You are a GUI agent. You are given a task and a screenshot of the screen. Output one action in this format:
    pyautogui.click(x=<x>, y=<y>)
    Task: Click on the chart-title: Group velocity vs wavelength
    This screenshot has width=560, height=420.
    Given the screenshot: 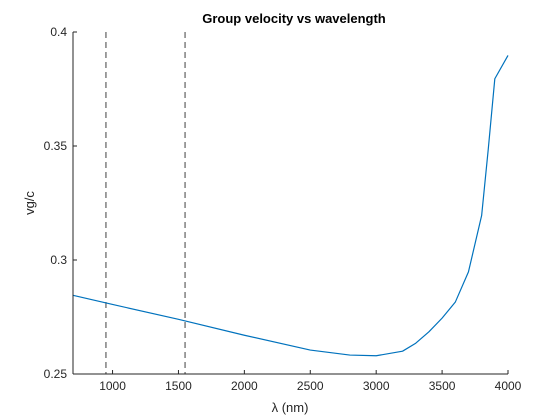 What is the action you would take?
    pyautogui.click(x=294, y=18)
    